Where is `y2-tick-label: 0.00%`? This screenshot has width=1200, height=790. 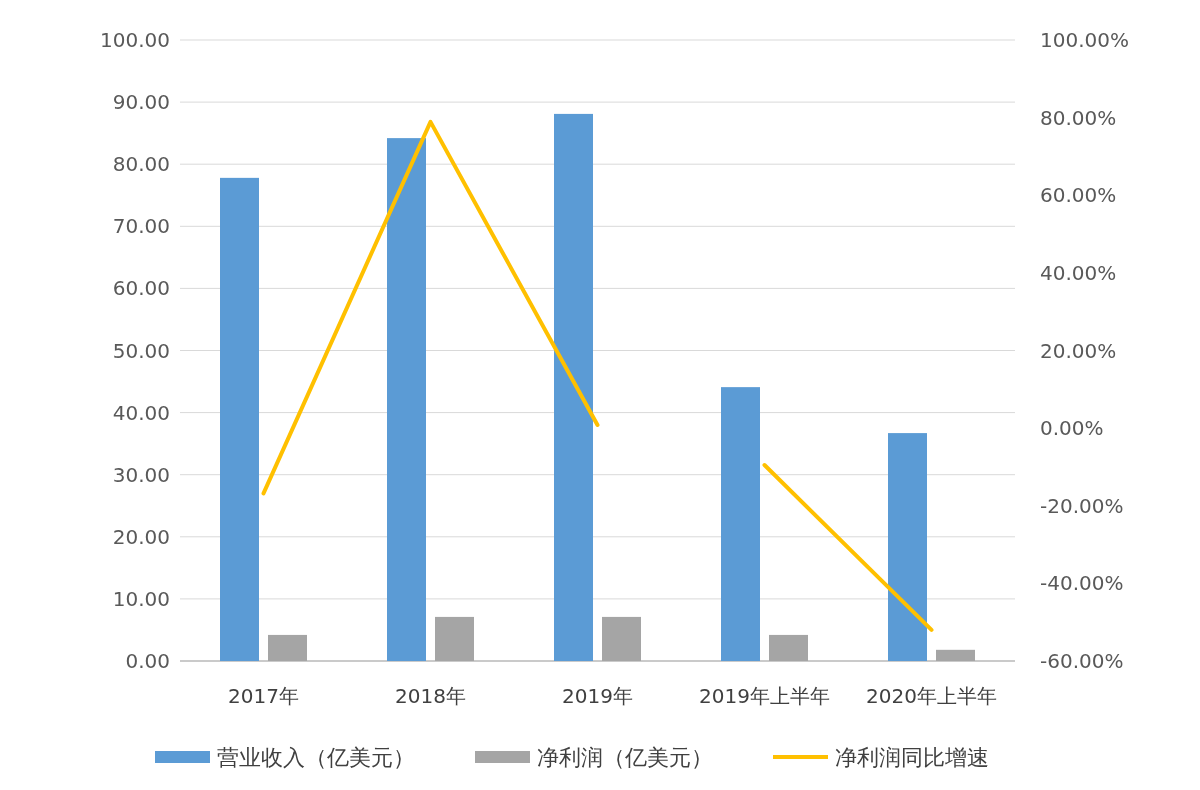
y2-tick-label: 0.00% is located at coordinates (1072, 428).